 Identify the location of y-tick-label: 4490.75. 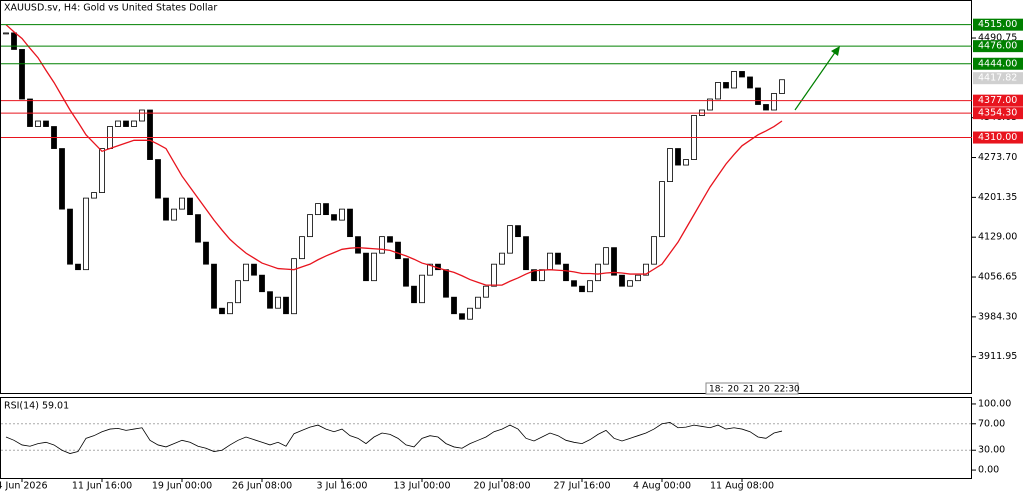
(997, 38).